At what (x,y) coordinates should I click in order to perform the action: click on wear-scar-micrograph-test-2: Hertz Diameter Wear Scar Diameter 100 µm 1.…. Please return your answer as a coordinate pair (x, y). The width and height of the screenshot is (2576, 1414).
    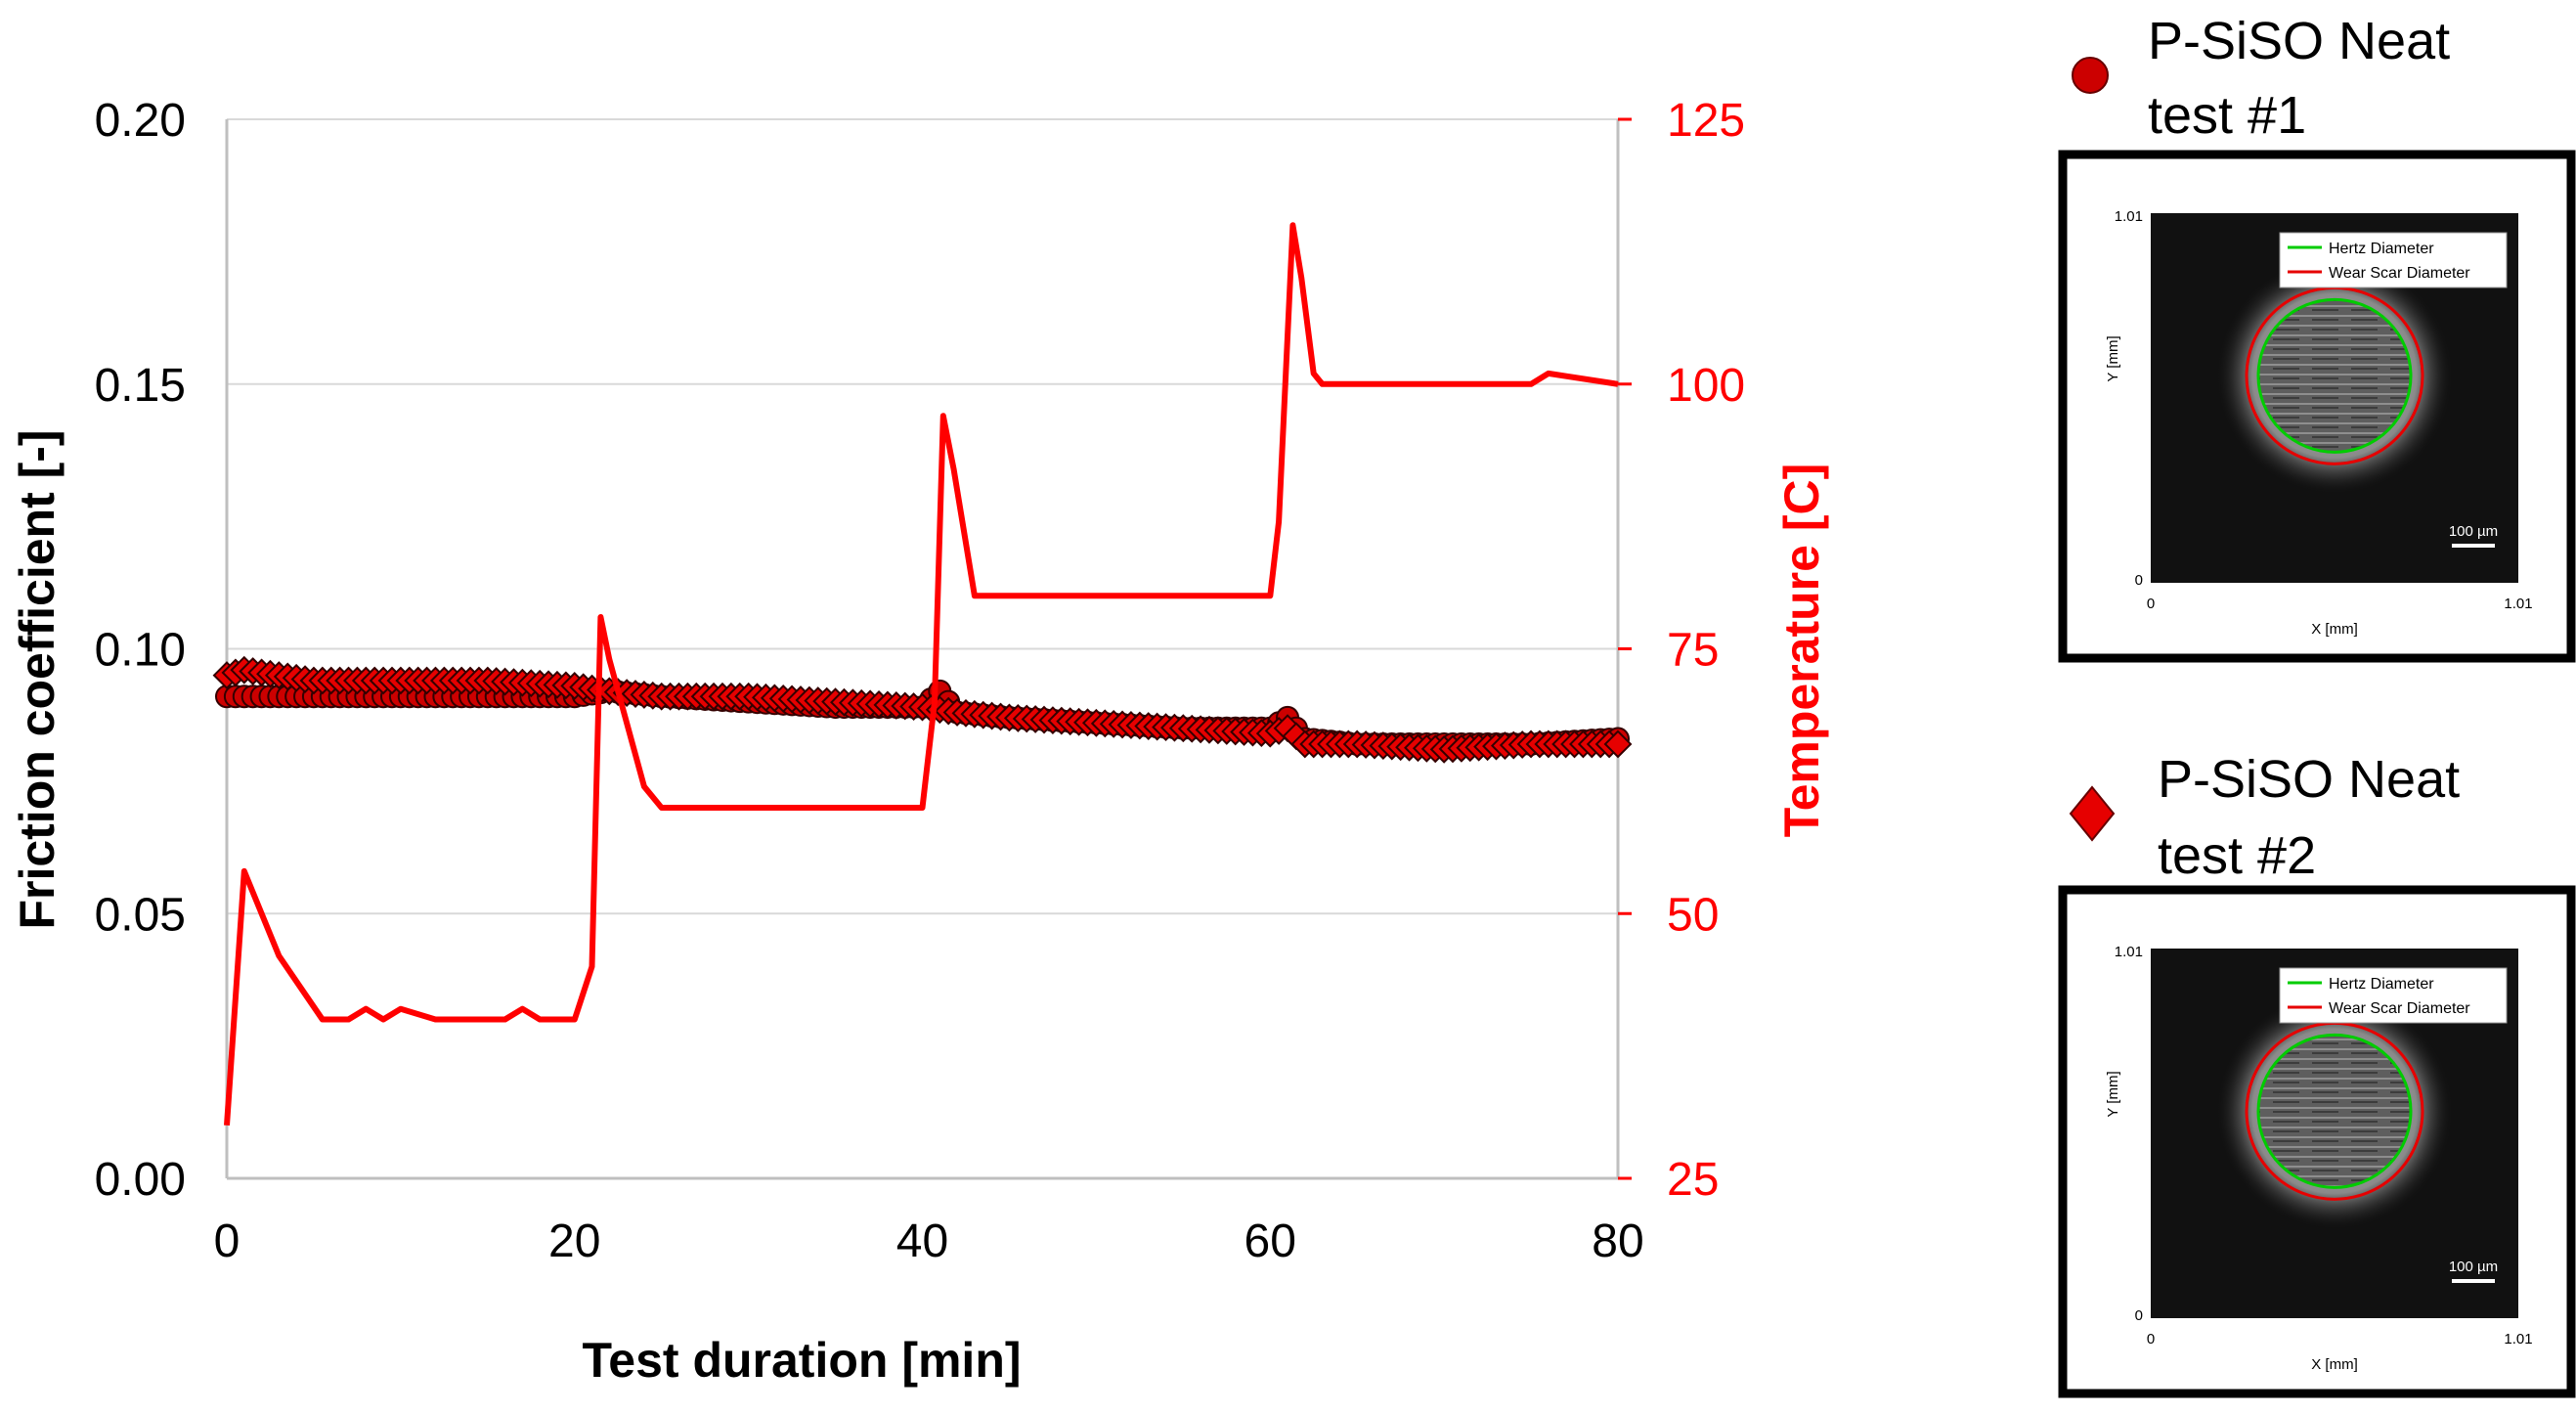
    Looking at the image, I should click on (2317, 1141).